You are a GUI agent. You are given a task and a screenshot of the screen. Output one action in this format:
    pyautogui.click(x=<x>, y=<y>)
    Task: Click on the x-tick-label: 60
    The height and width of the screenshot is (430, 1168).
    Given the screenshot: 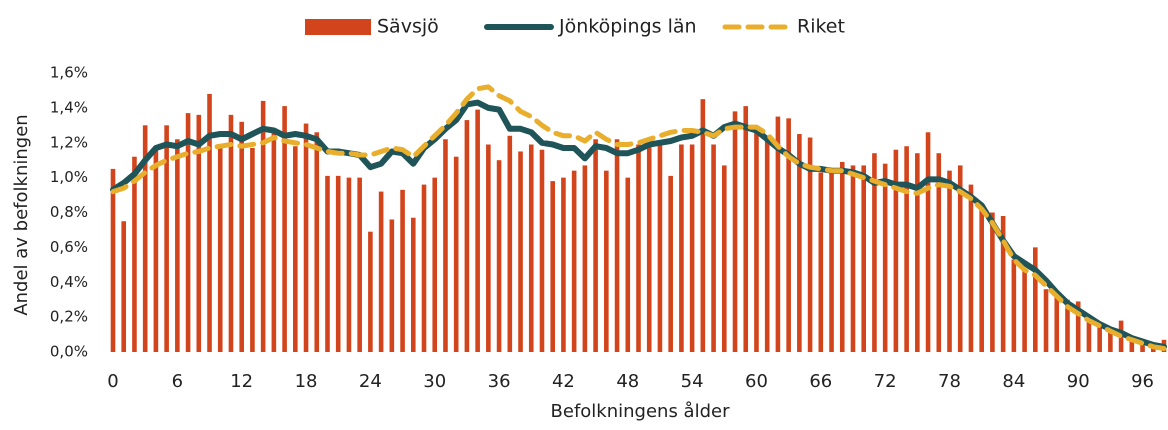 What is the action you would take?
    pyautogui.click(x=756, y=381)
    